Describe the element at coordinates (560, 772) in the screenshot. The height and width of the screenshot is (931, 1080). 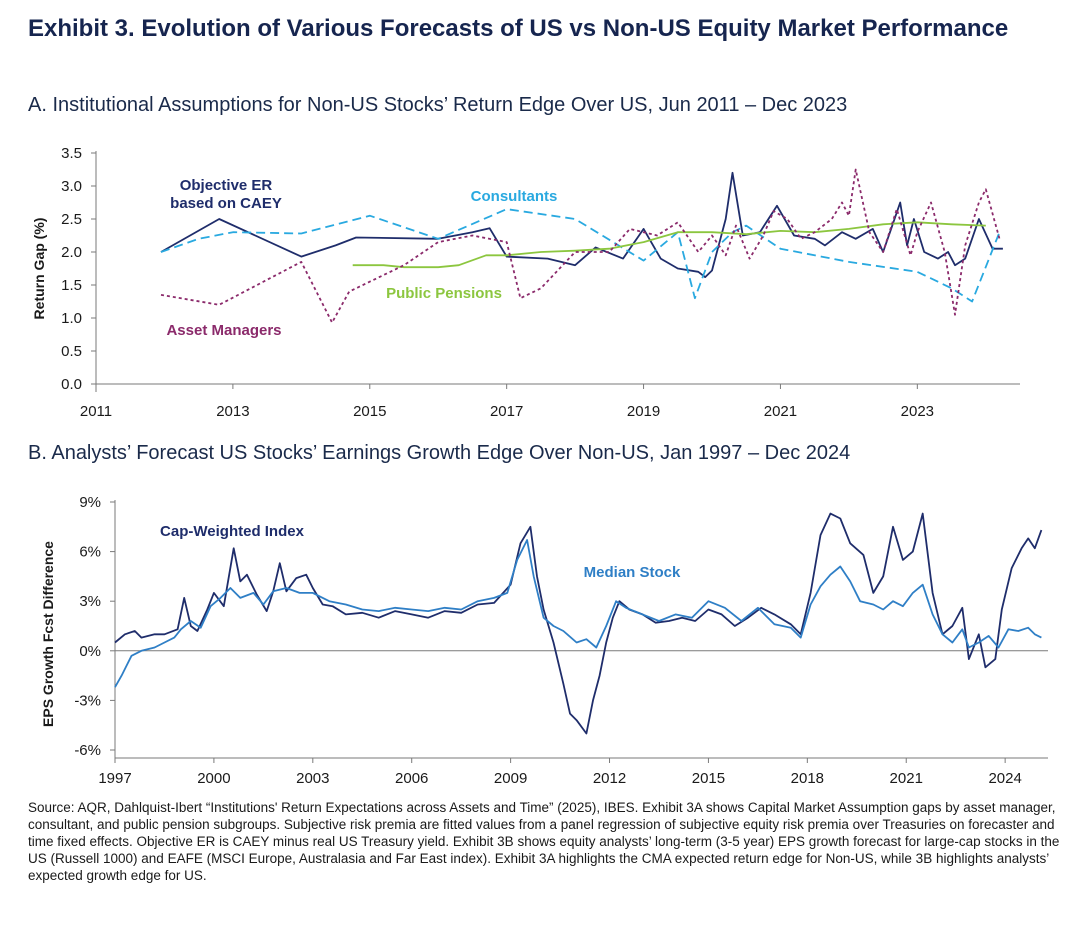
I see `chart-b-x-ticks: 1997 2000 2003 2006 2009 2012 2015 2018 2021 2024` at that location.